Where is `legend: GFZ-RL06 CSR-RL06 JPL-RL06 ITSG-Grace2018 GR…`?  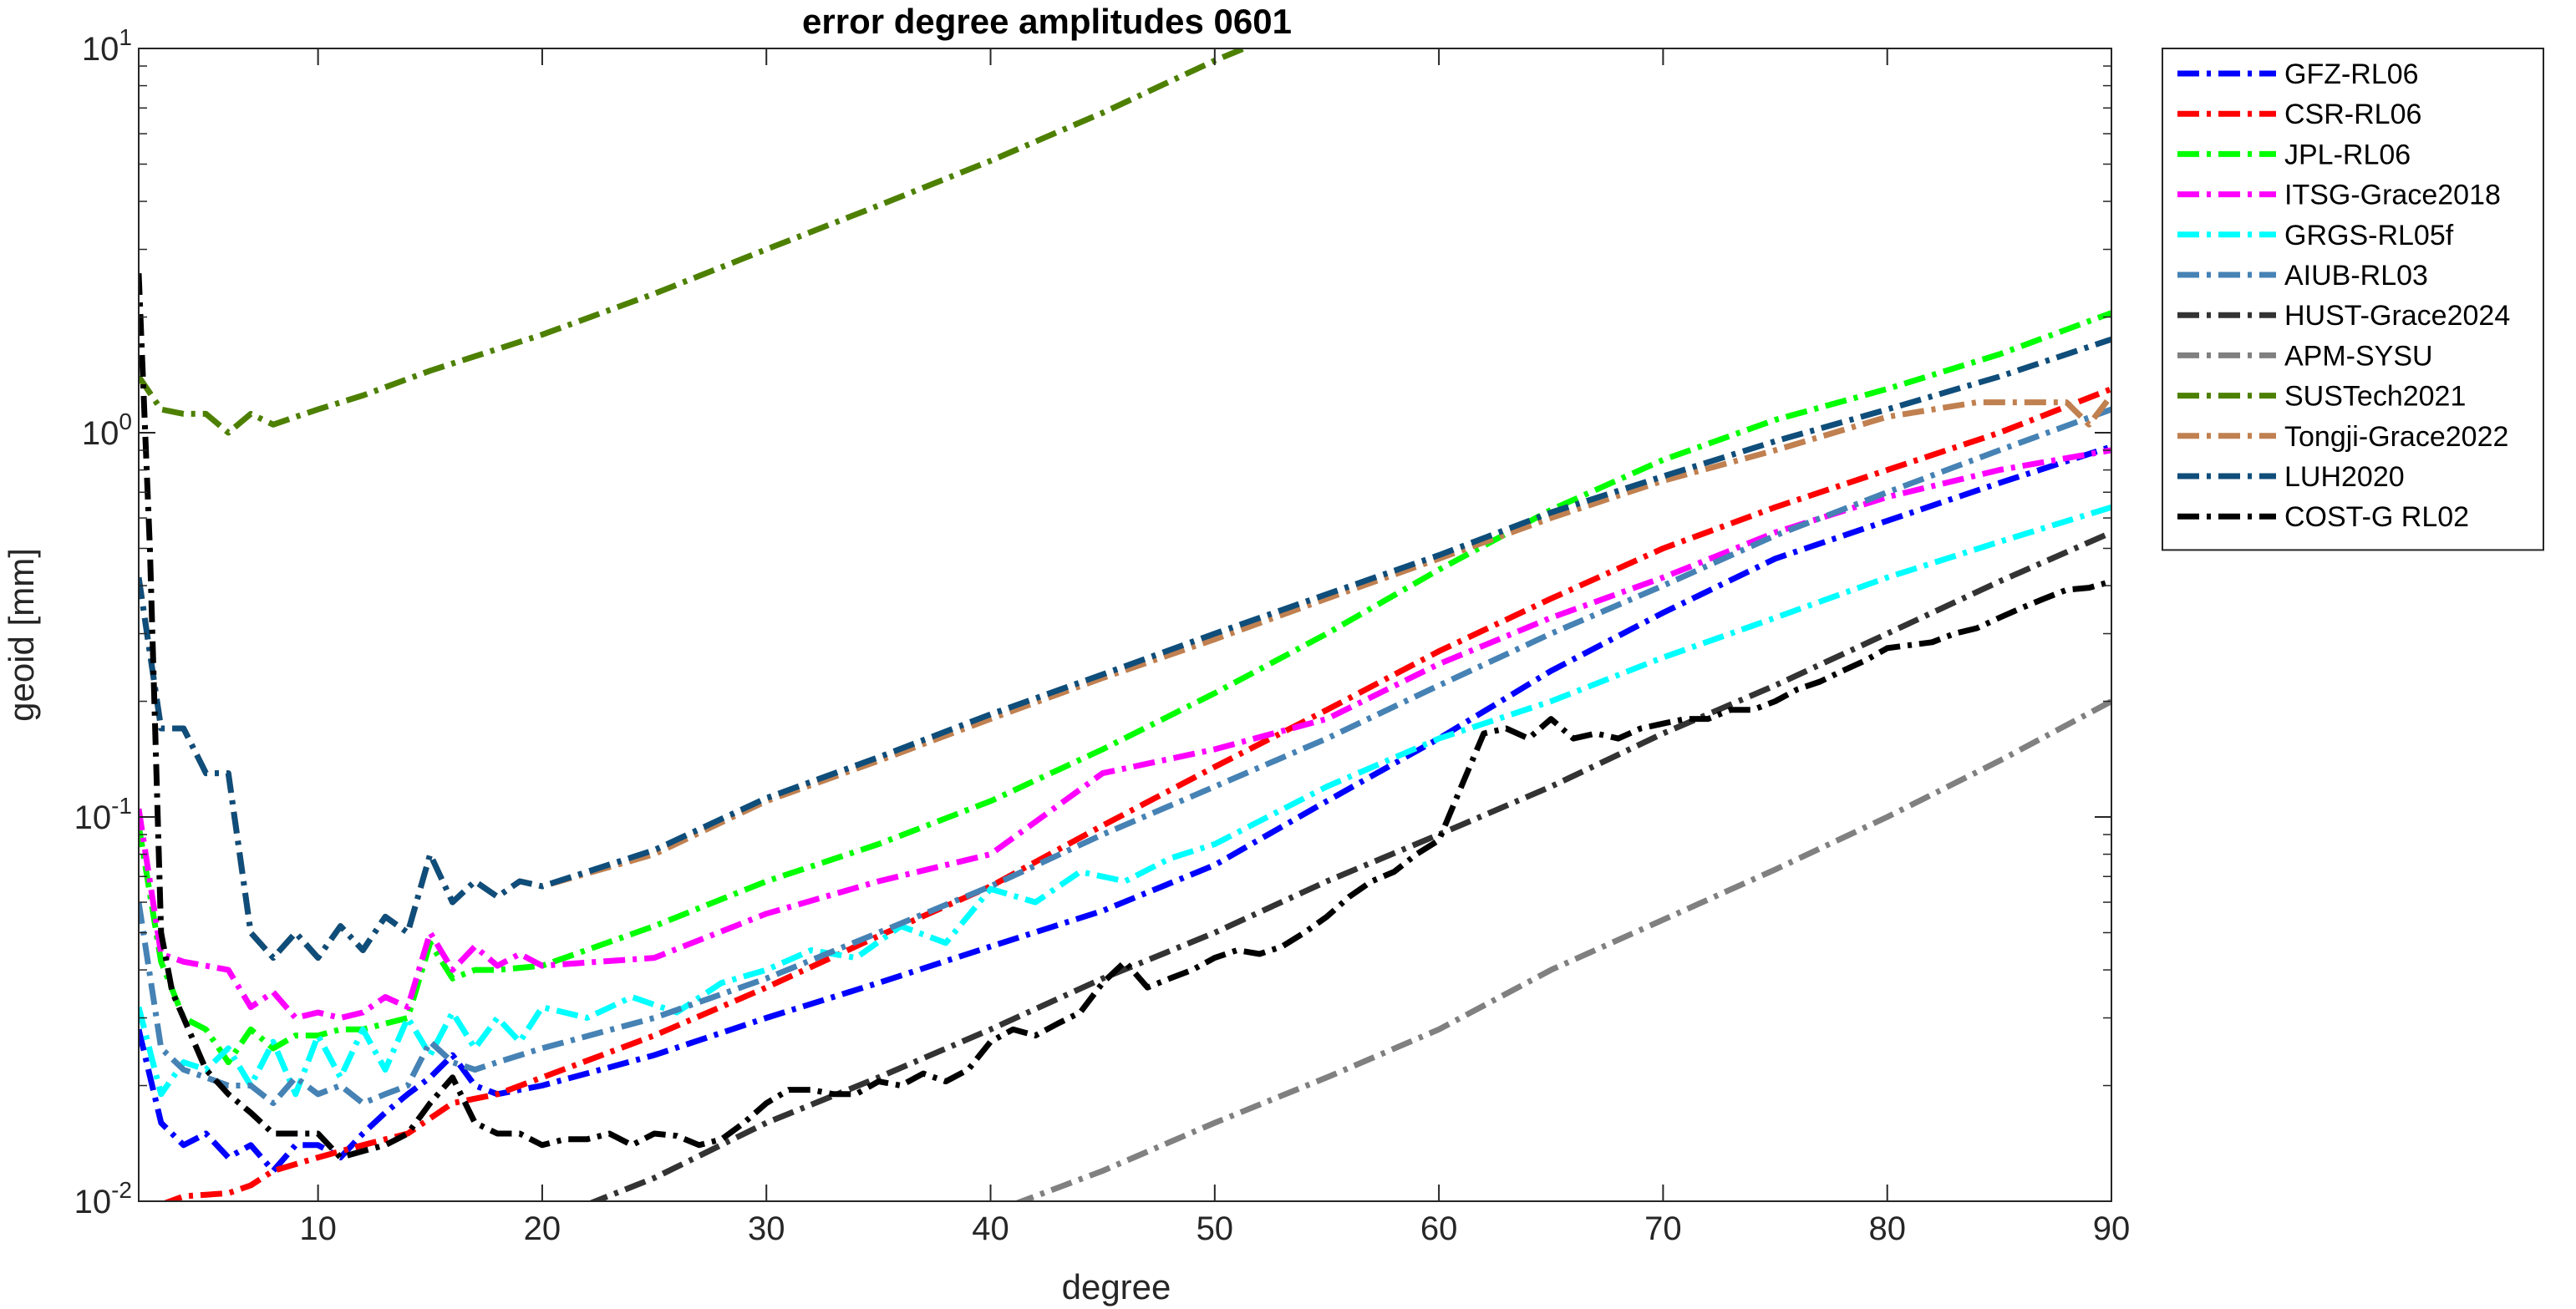 legend: GFZ-RL06 CSR-RL06 JPL-RL06 ITSG-Grace2018 GR… is located at coordinates (2353, 299).